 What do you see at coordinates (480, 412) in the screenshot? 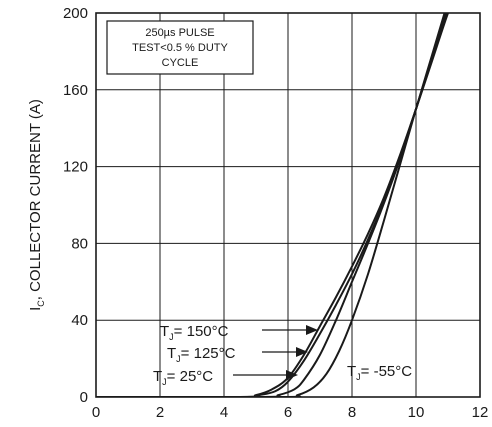
I see `x-tick-label-6: 12` at bounding box center [480, 412].